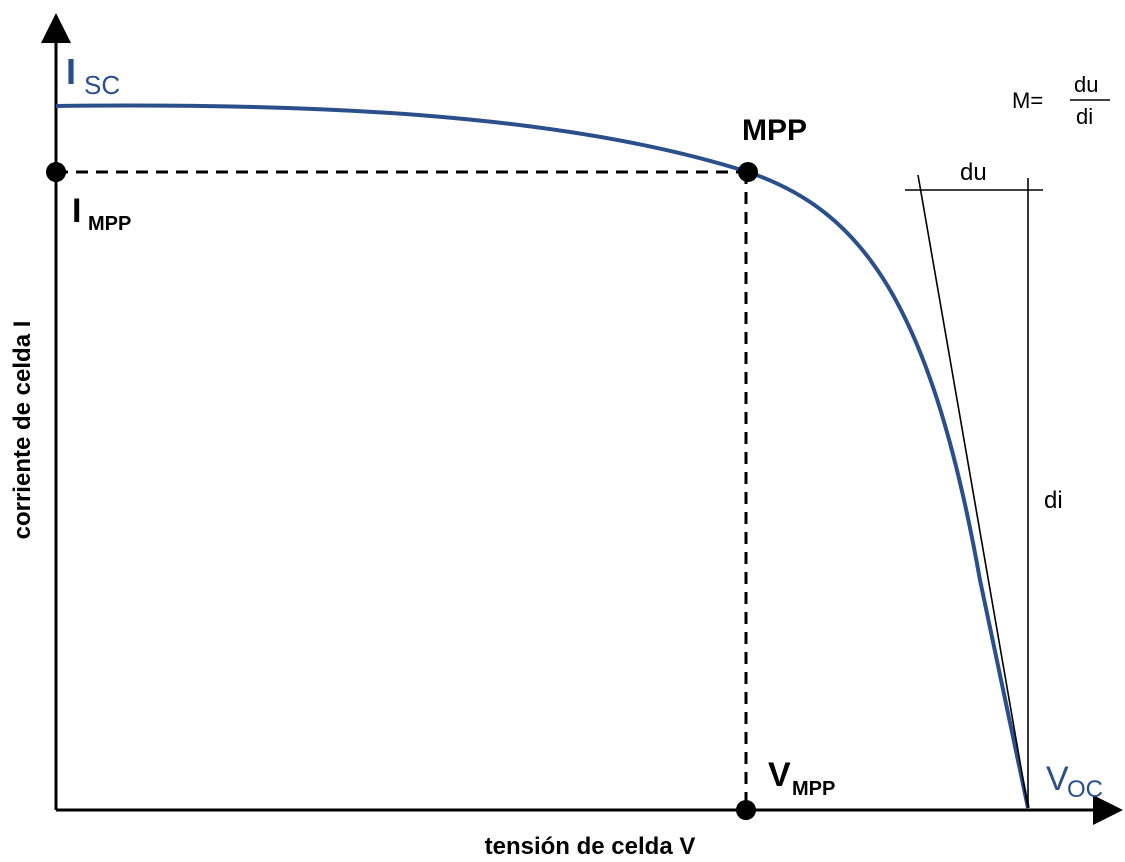 The height and width of the screenshot is (862, 1125). What do you see at coordinates (22, 430) in the screenshot?
I see `y-axis-title: corriente de celda I` at bounding box center [22, 430].